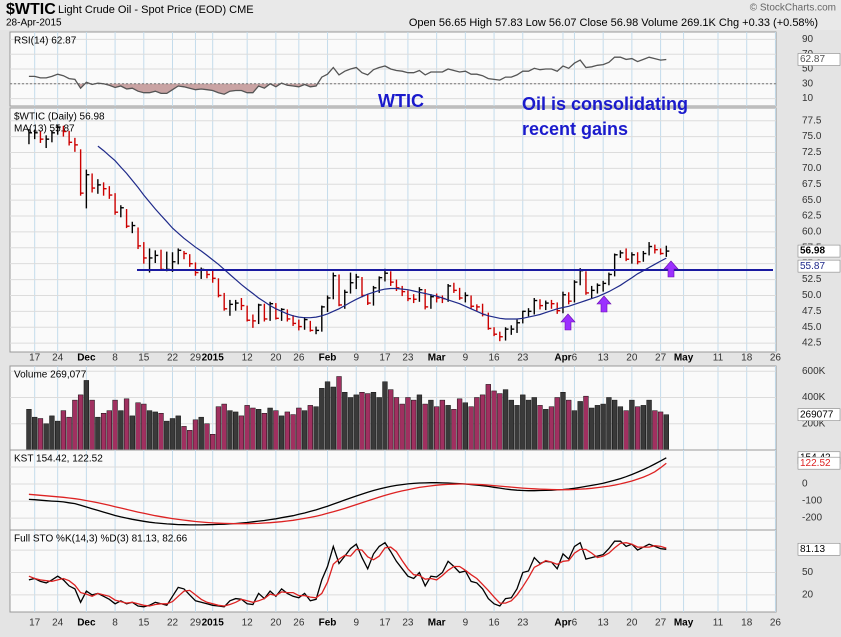  I want to click on y-tick-label: 50, so click(808, 572).